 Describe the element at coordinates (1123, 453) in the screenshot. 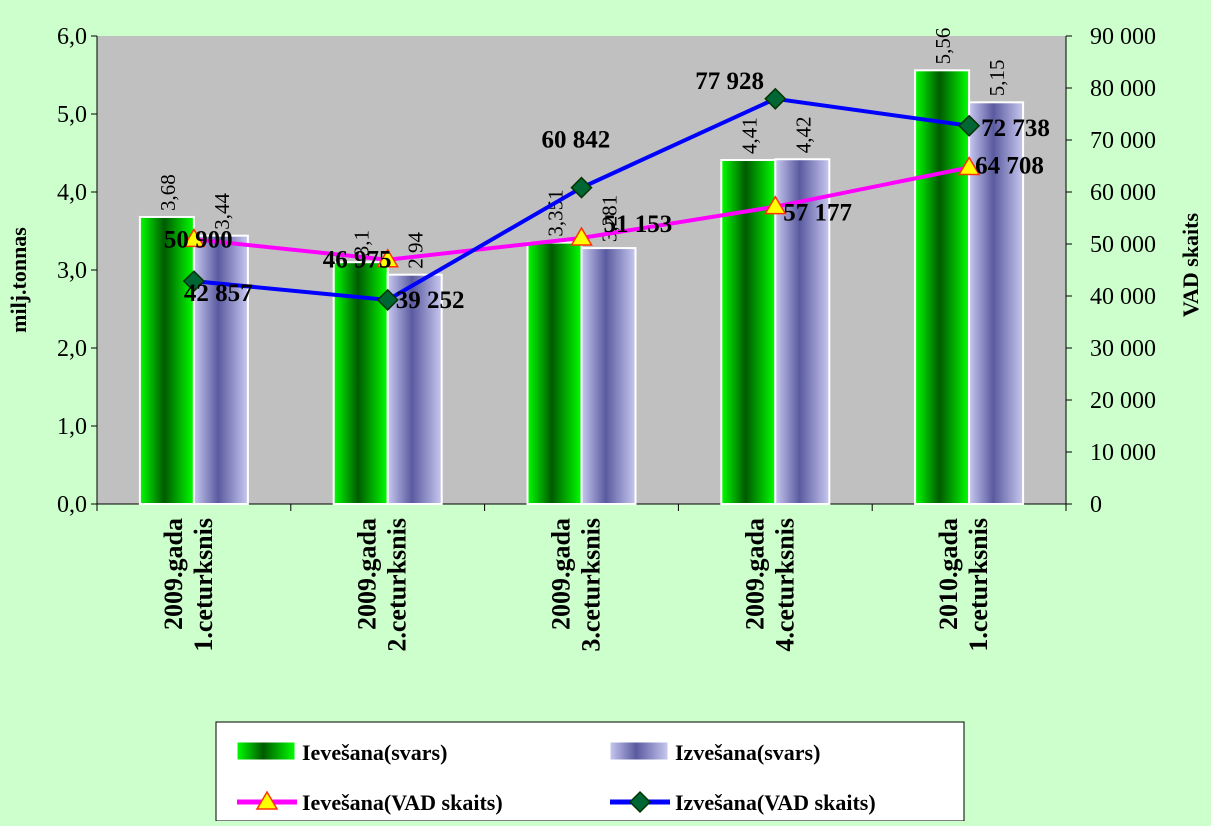

I see `right-axis-tick-label: 10 000` at that location.